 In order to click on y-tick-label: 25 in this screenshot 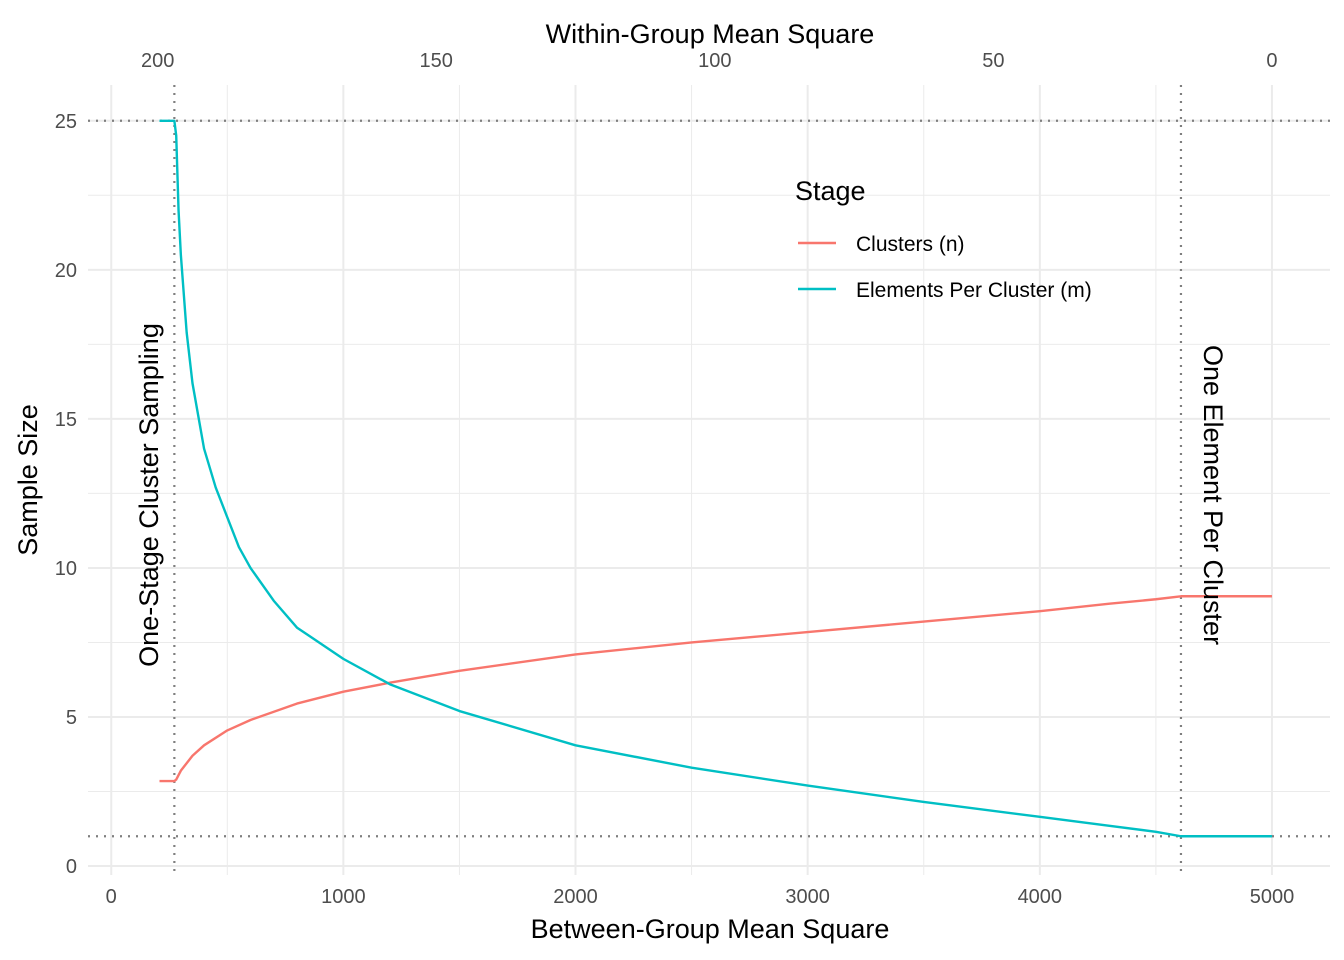, I will do `click(66, 122)`.